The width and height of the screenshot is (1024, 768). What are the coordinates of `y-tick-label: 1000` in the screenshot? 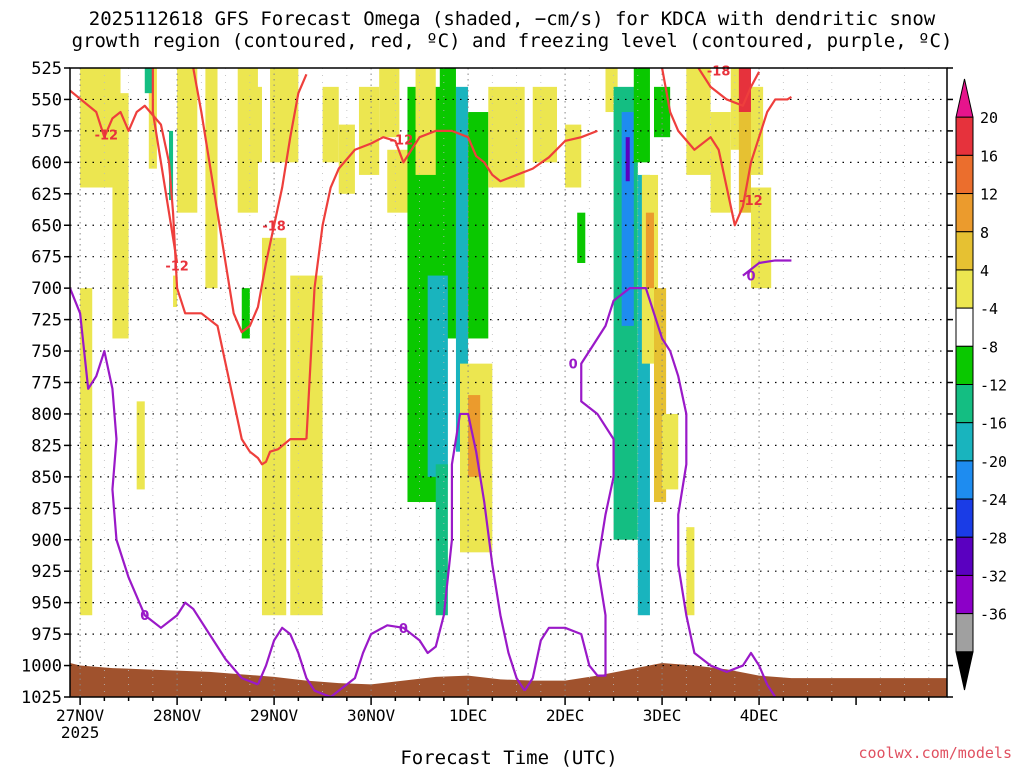 It's located at (41, 667).